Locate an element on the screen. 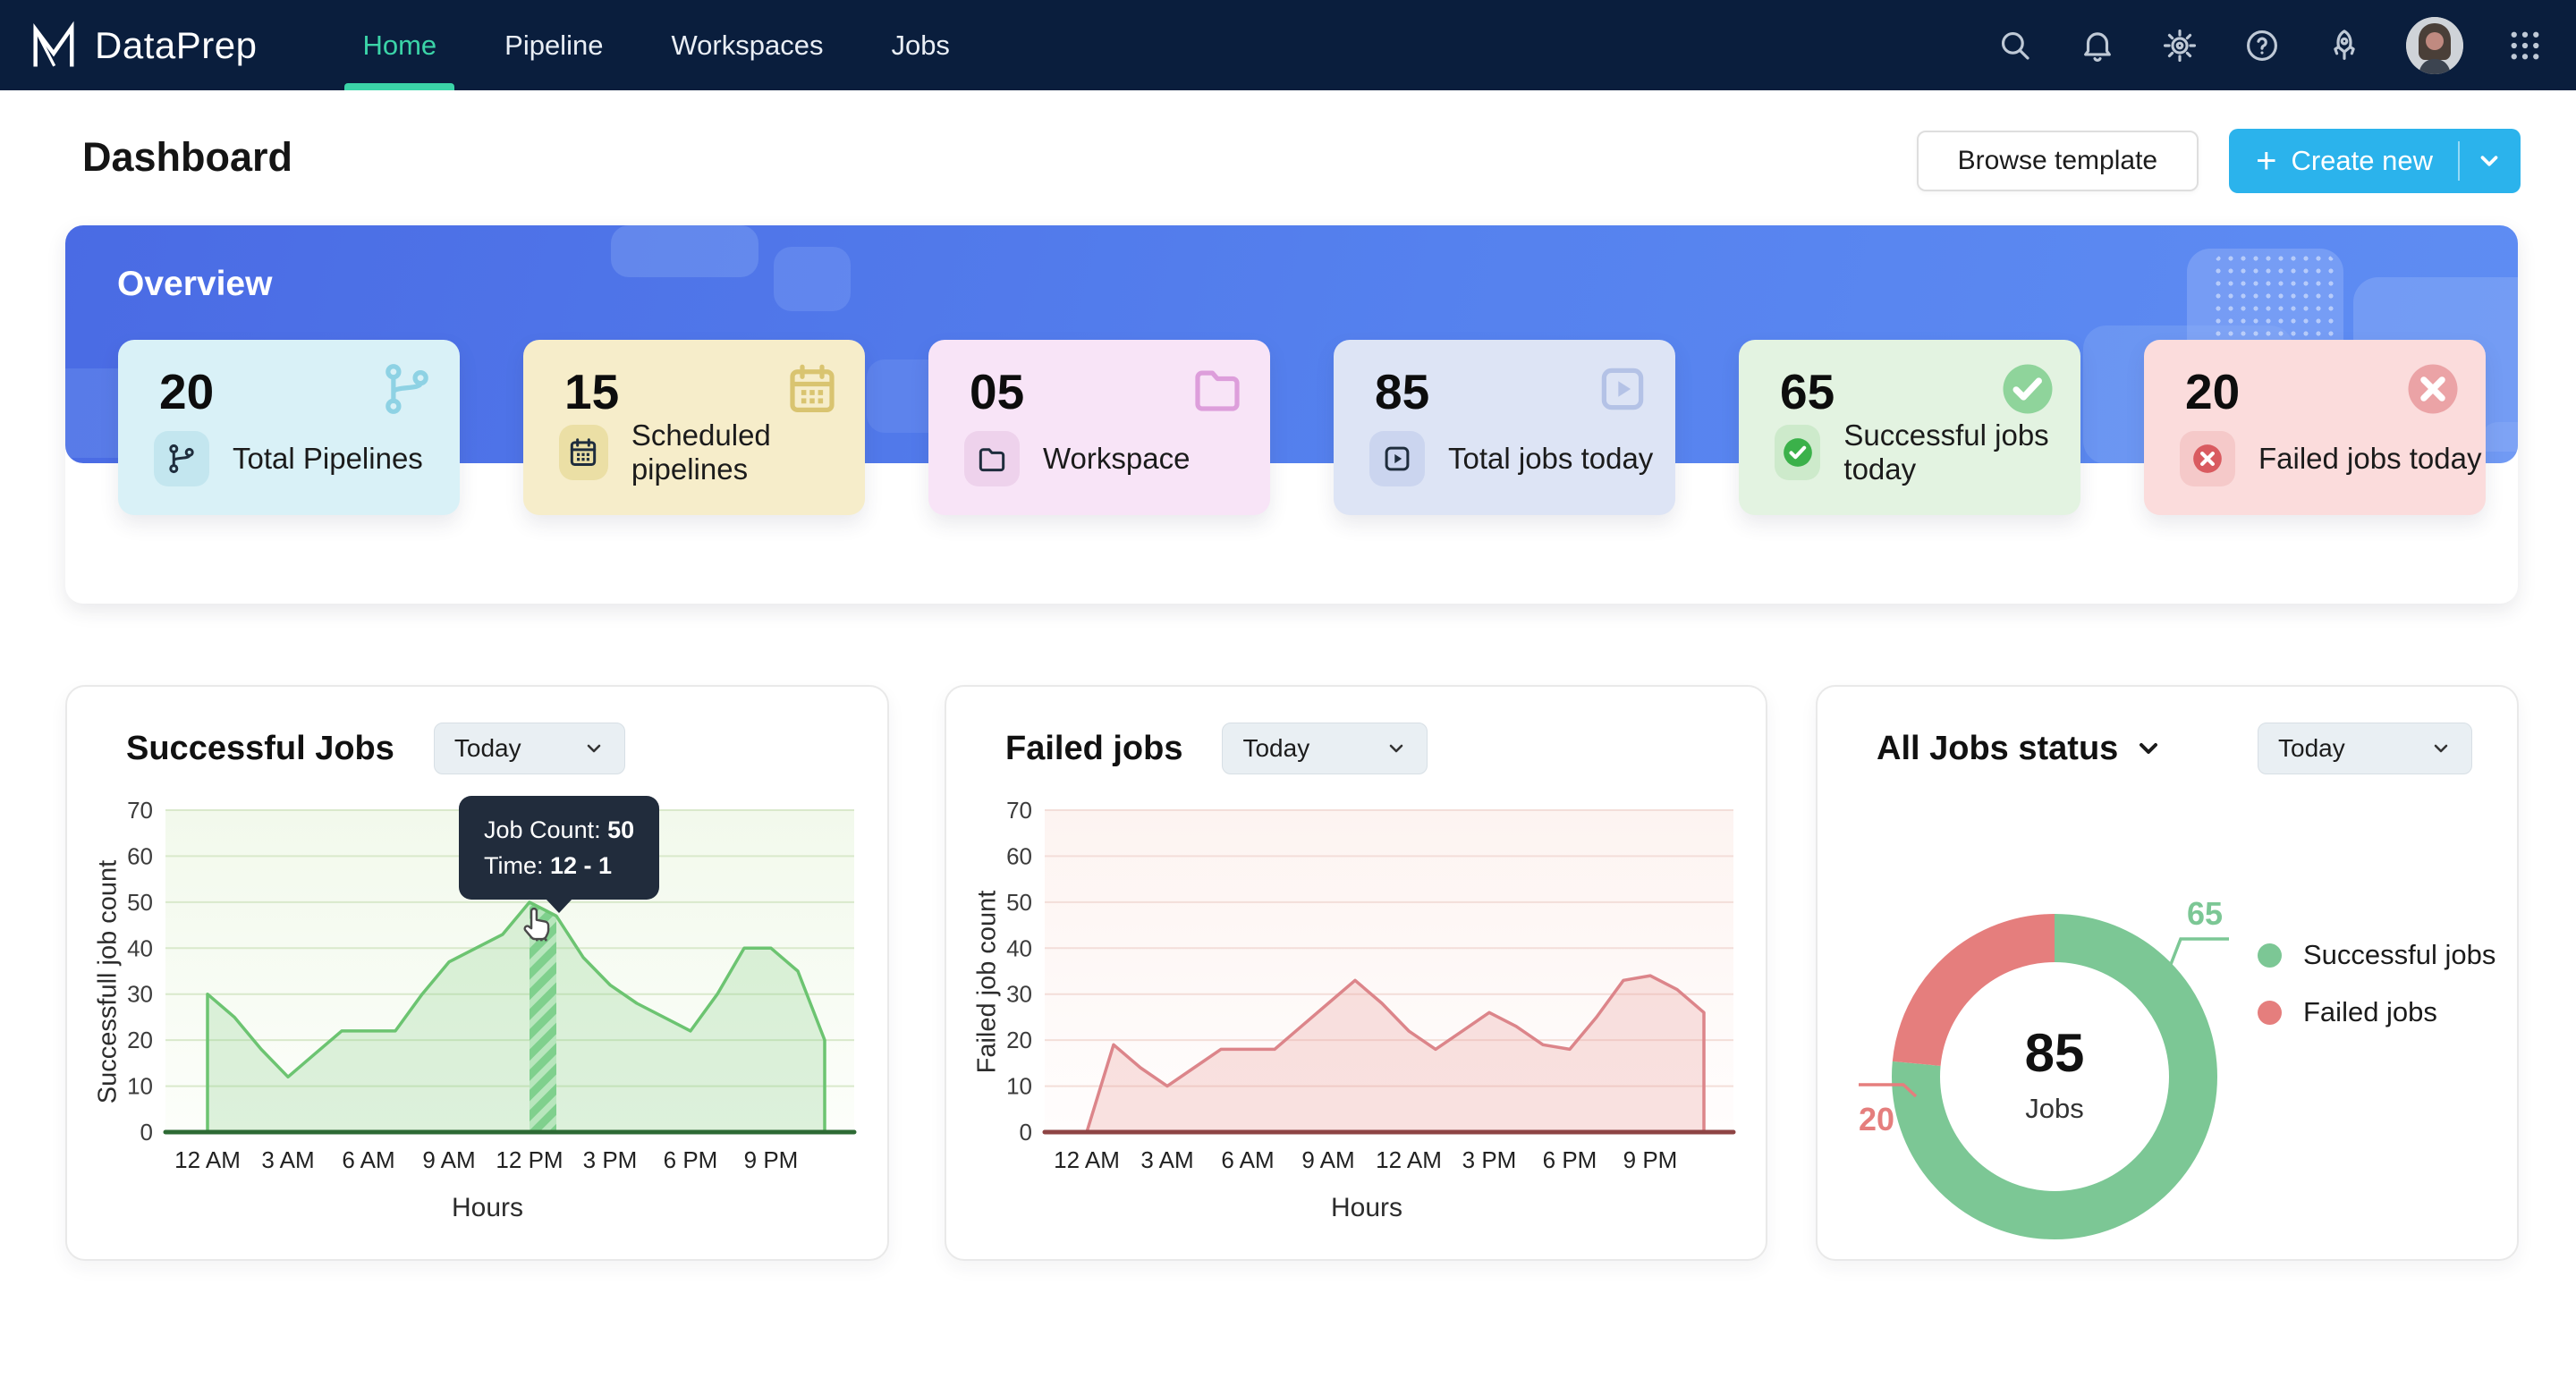  search-button is located at coordinates (2015, 45).